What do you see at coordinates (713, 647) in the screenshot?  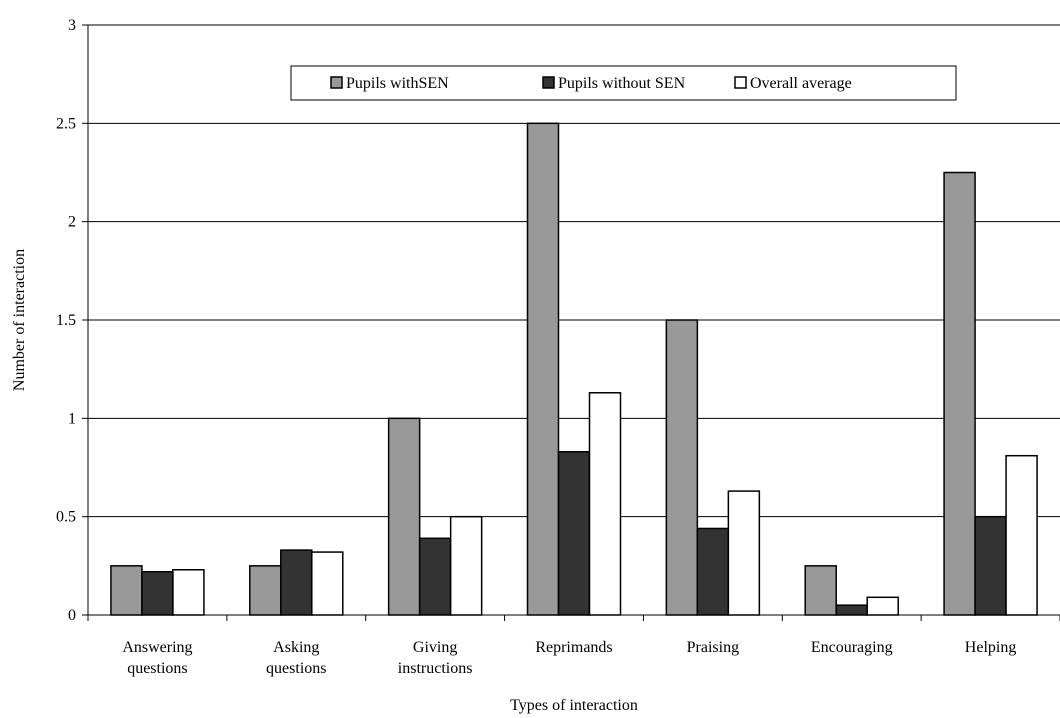 I see `x-tick-label: Praising` at bounding box center [713, 647].